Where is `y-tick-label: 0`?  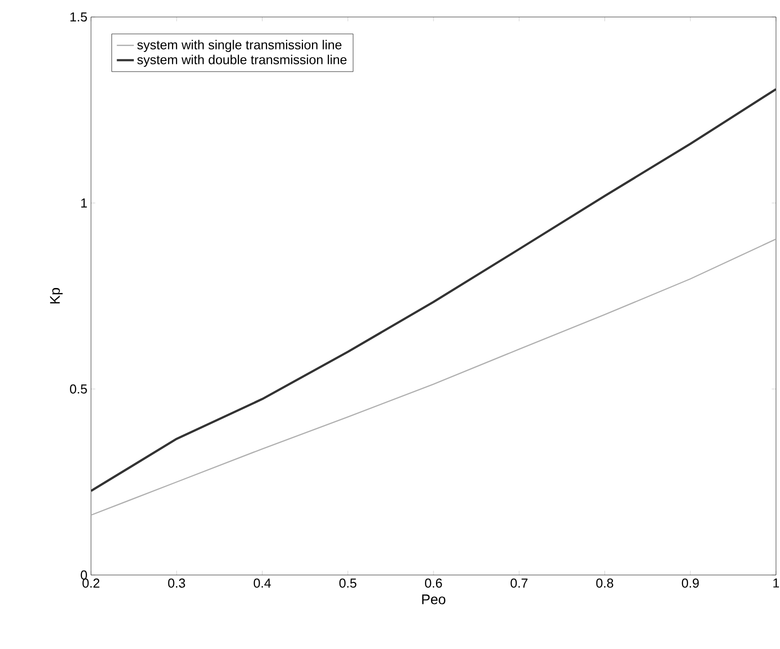
y-tick-label: 0 is located at coordinates (83, 575).